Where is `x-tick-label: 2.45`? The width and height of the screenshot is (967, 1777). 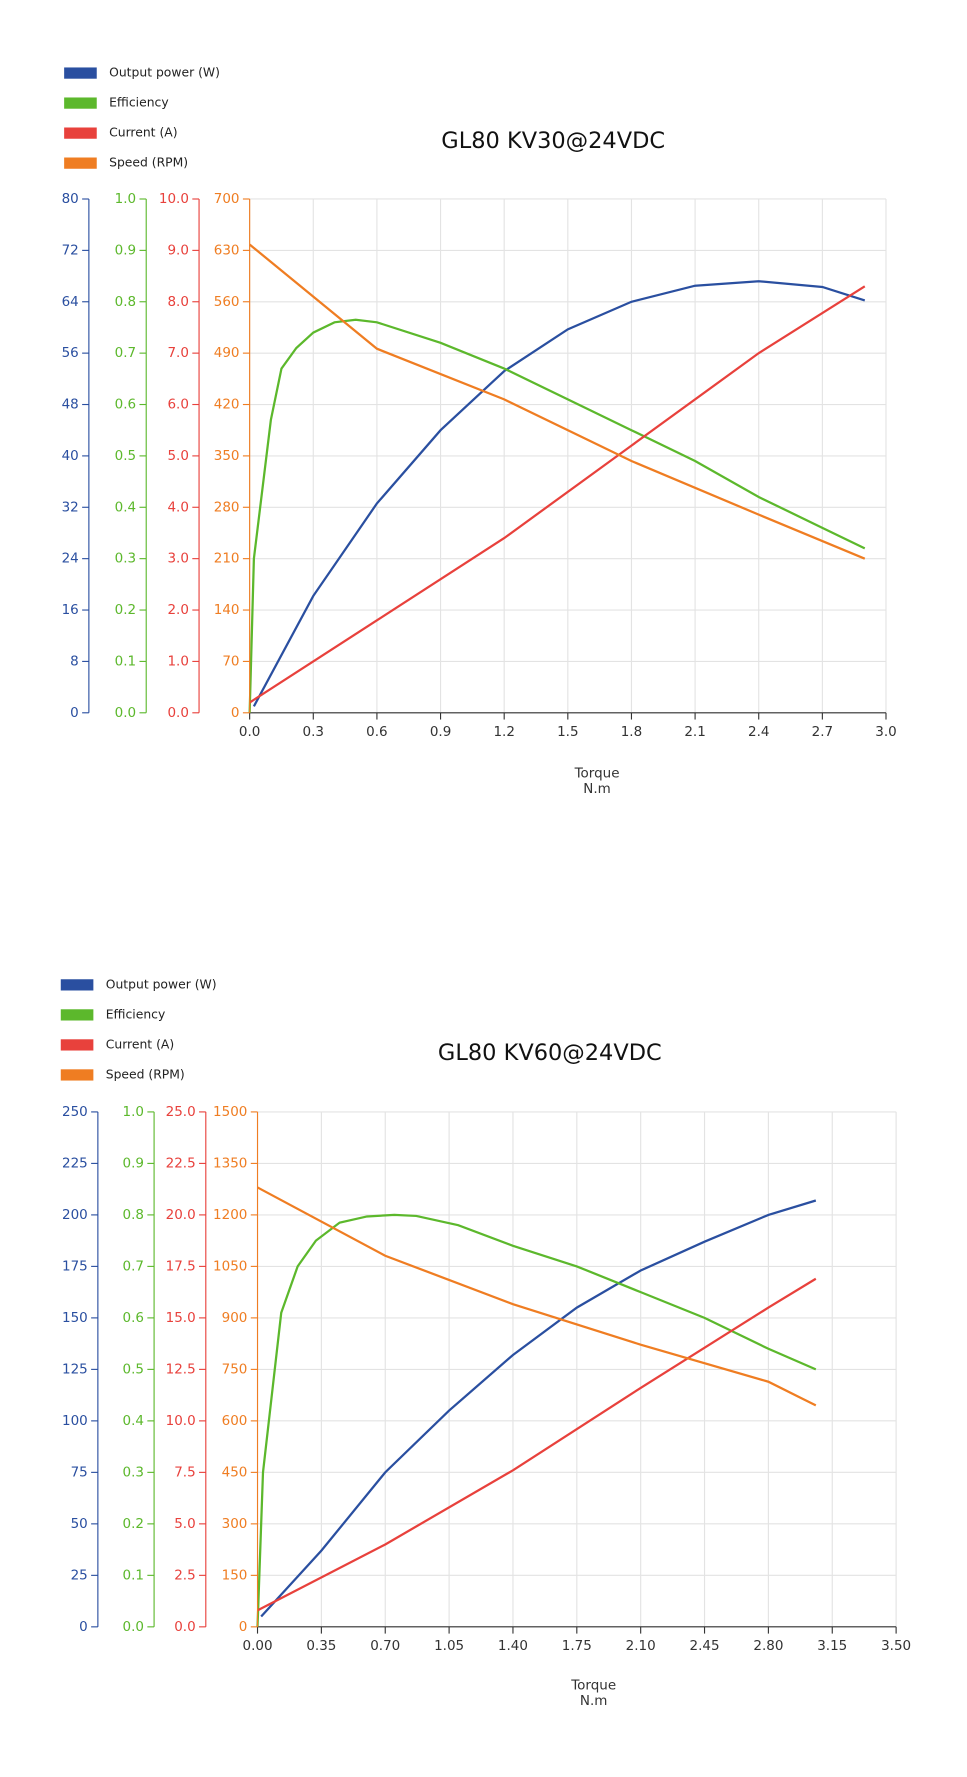
x-tick-label: 2.45 is located at coordinates (705, 1646).